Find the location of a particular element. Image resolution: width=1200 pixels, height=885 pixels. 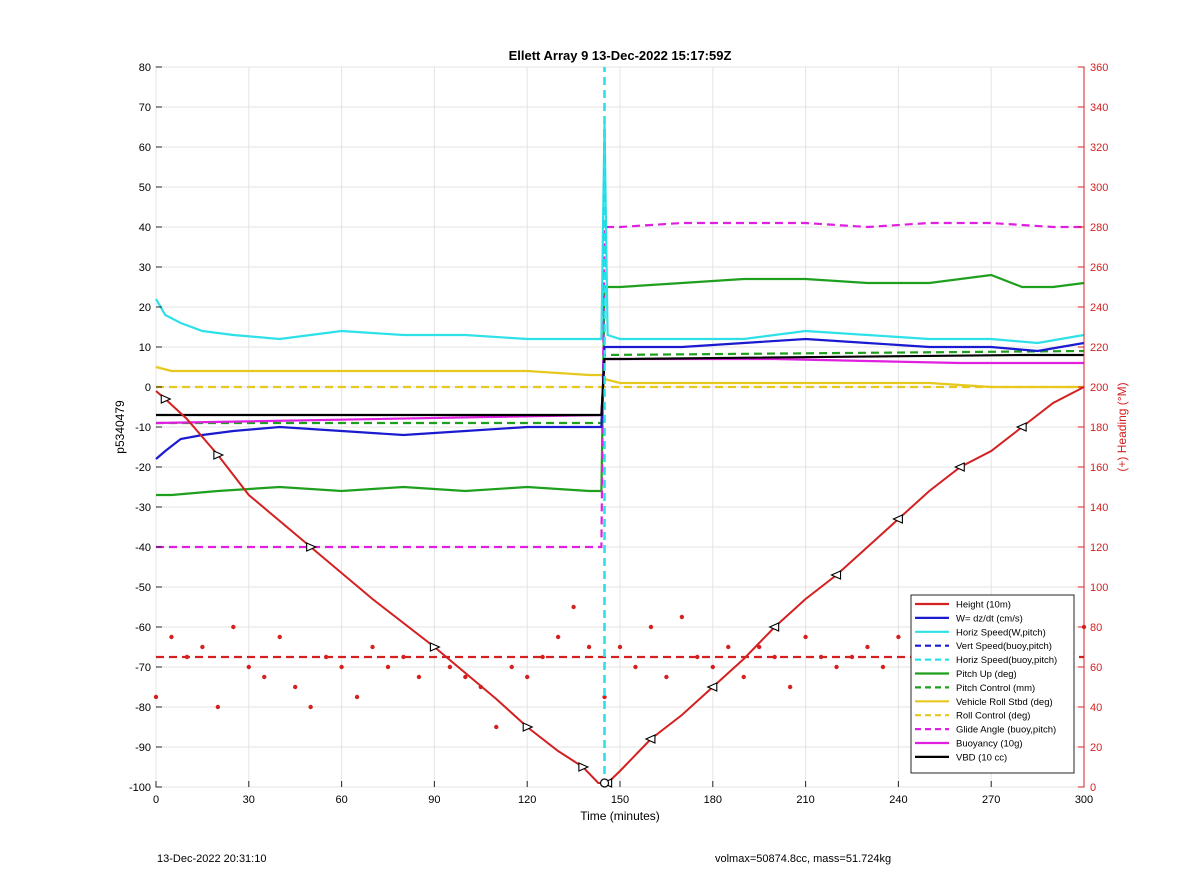

y-right-tick-label: 360 is located at coordinates (1099, 68).